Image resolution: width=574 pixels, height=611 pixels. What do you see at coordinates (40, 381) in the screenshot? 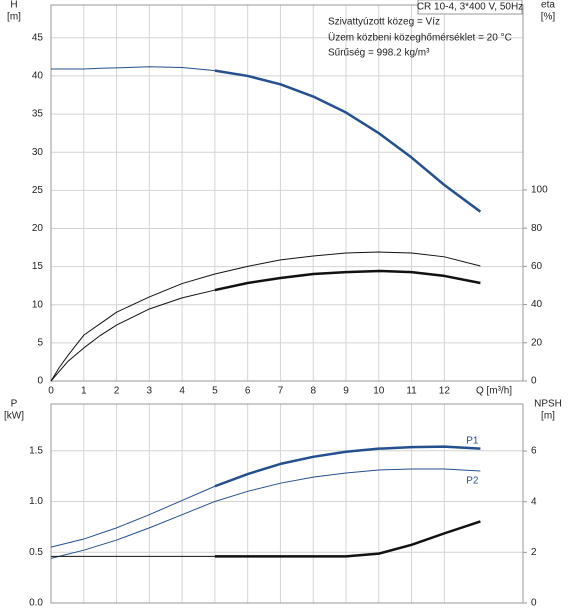
I see `y-tick-label: 0` at bounding box center [40, 381].